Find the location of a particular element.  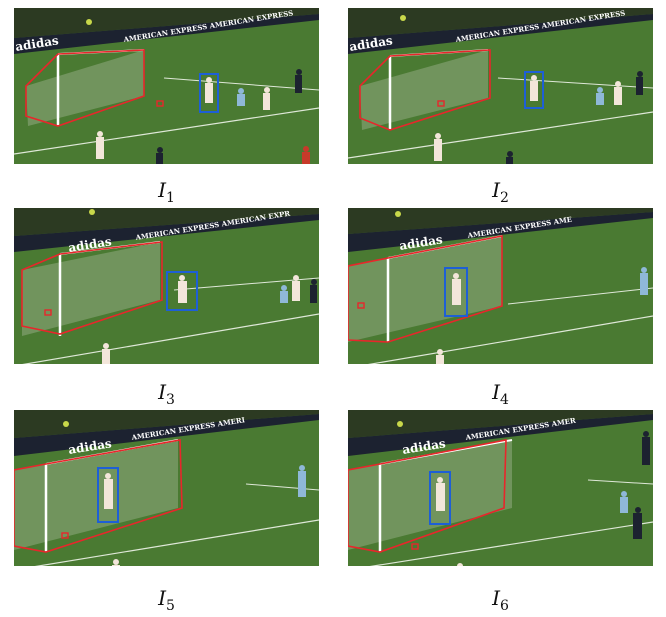

video-frame-4: adidas AMERICAN EXPRESS AME is located at coordinates (500, 286).